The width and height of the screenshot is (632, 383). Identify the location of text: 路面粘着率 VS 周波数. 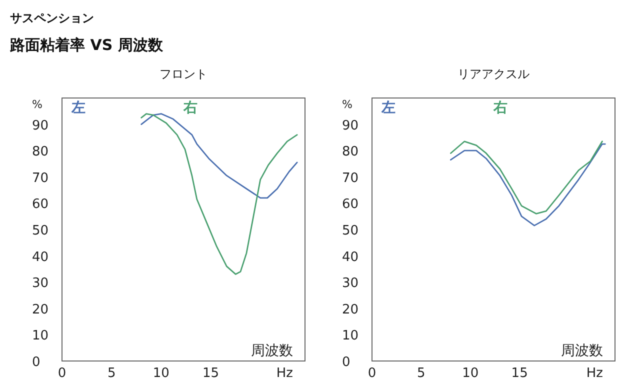
(86, 45).